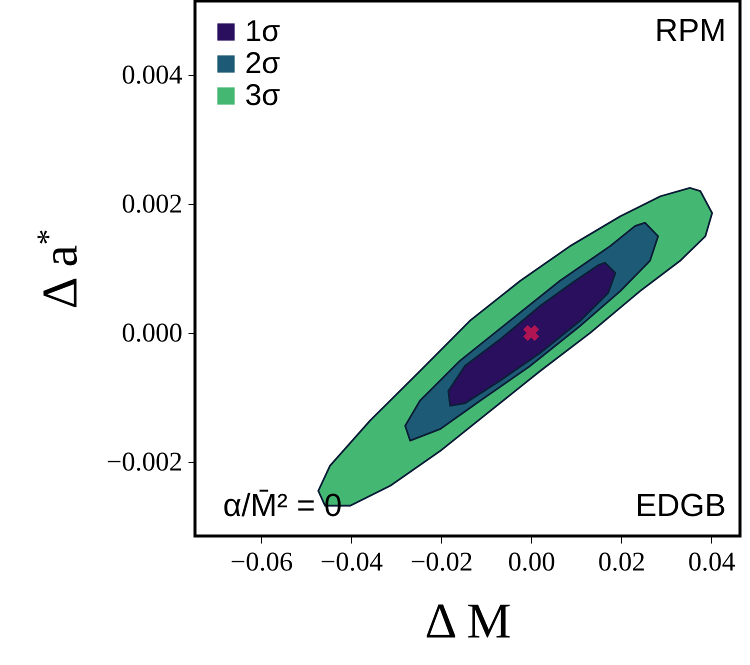 The height and width of the screenshot is (665, 750). What do you see at coordinates (680, 505) in the screenshot?
I see `annotation: EDGB` at bounding box center [680, 505].